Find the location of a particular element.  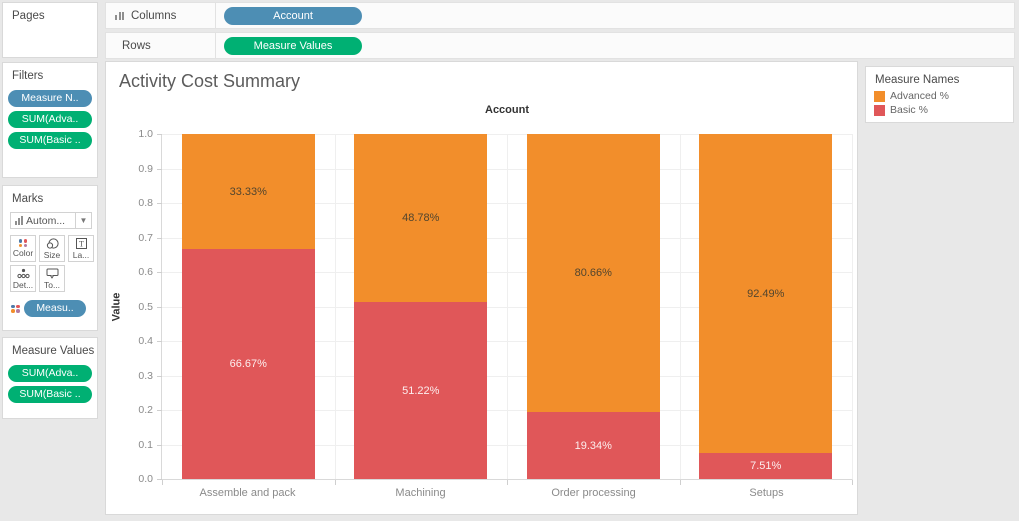

bar-segment-advanced: 48.78% is located at coordinates (421, 218).